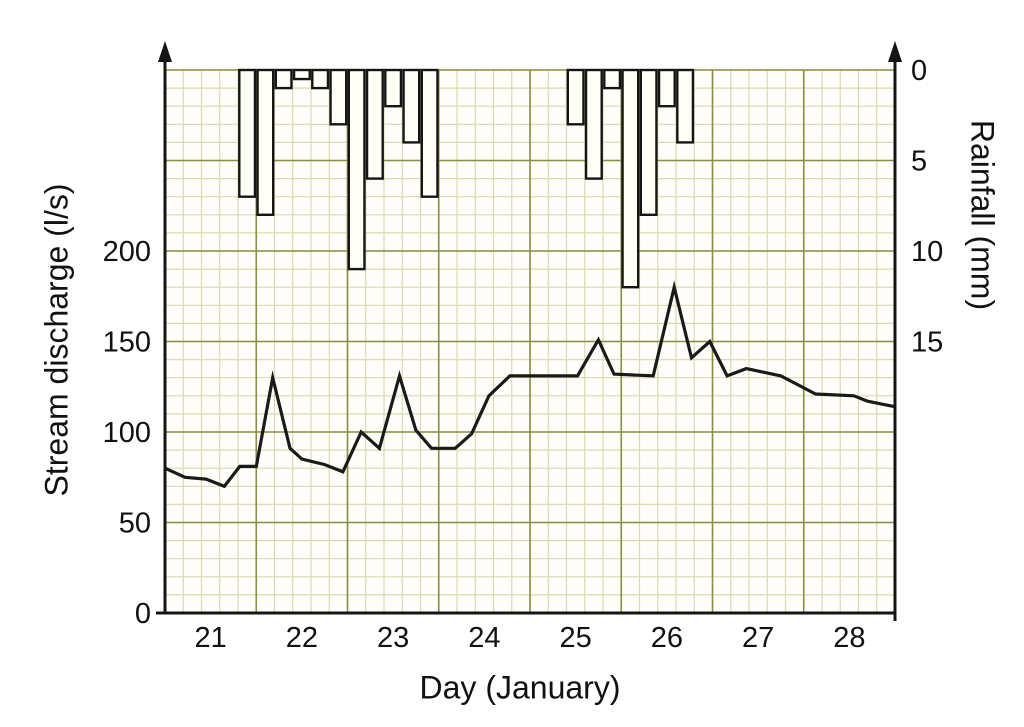 This screenshot has height=727, width=1024. Describe the element at coordinates (127, 252) in the screenshot. I see `left-axis-tick-label: 200` at that location.